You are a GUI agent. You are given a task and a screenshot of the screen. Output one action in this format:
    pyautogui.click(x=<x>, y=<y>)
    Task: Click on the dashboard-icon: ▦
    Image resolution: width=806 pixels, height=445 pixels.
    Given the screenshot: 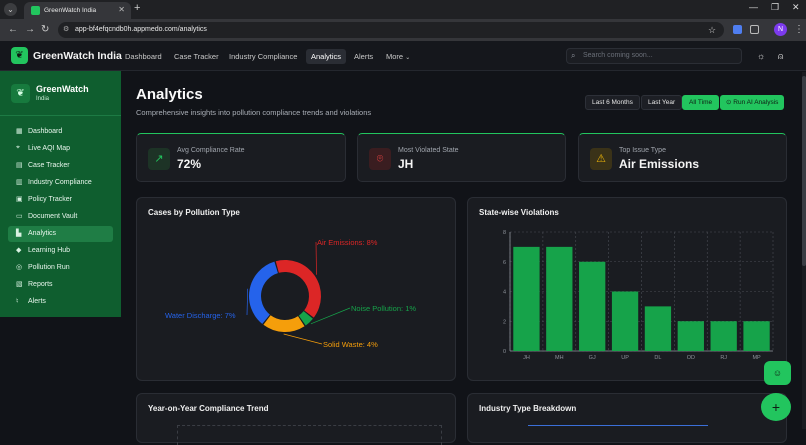 What is the action you would take?
    pyautogui.click(x=19, y=131)
    